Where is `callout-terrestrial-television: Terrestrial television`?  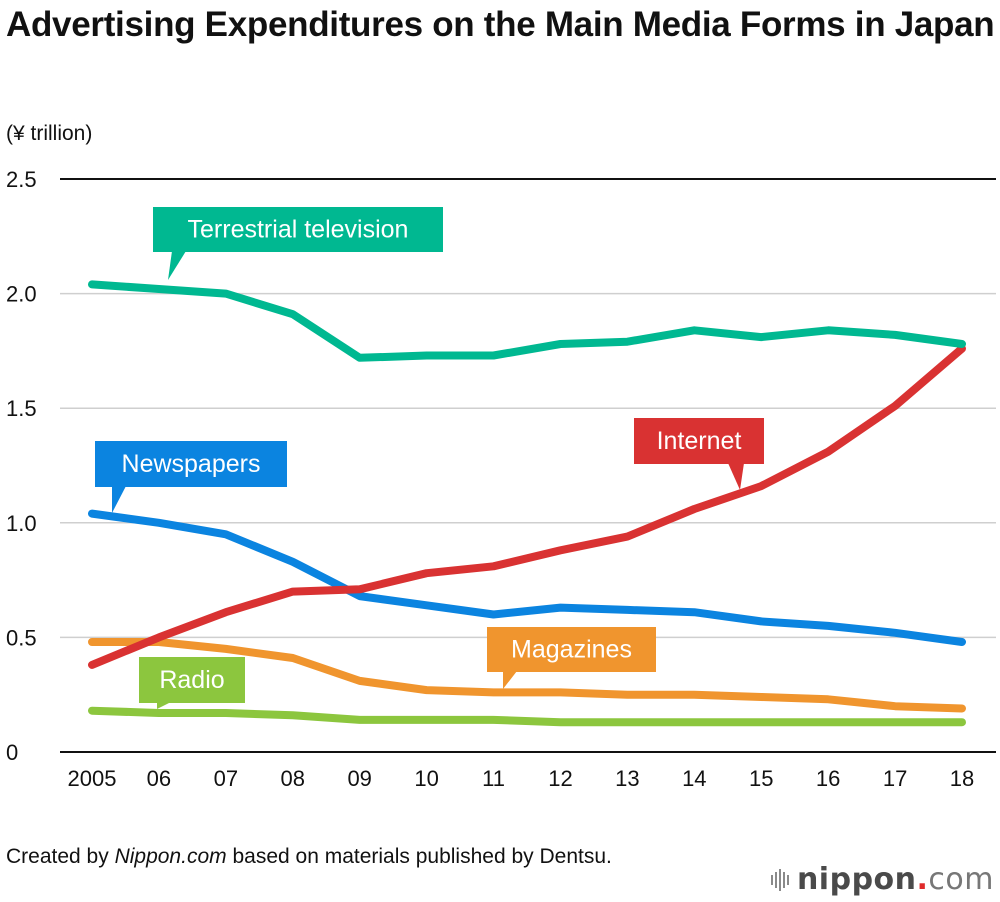
callout-terrestrial-television: Terrestrial television is located at coordinates (298, 243).